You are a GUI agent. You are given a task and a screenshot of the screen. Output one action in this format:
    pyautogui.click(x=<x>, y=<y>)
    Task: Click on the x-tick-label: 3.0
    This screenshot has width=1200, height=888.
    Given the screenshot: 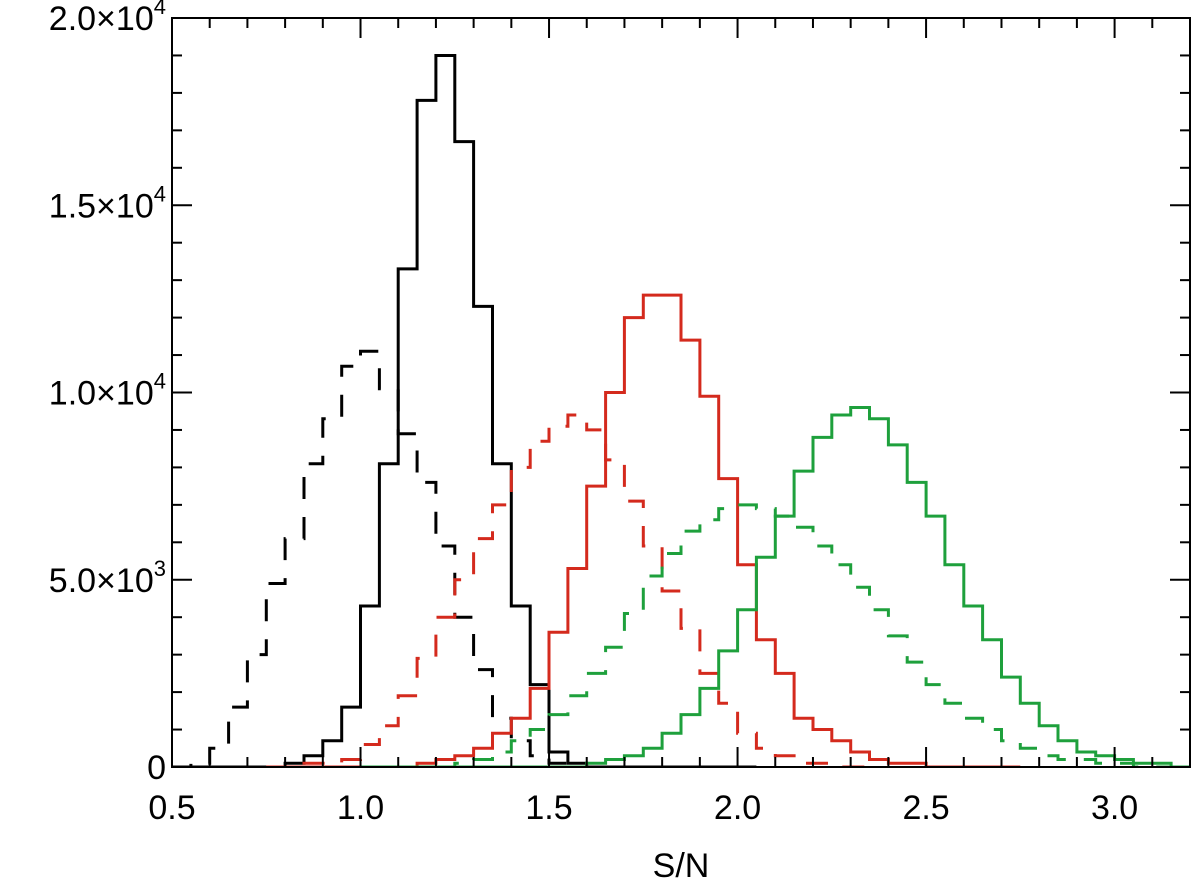 What is the action you would take?
    pyautogui.click(x=1114, y=808)
    